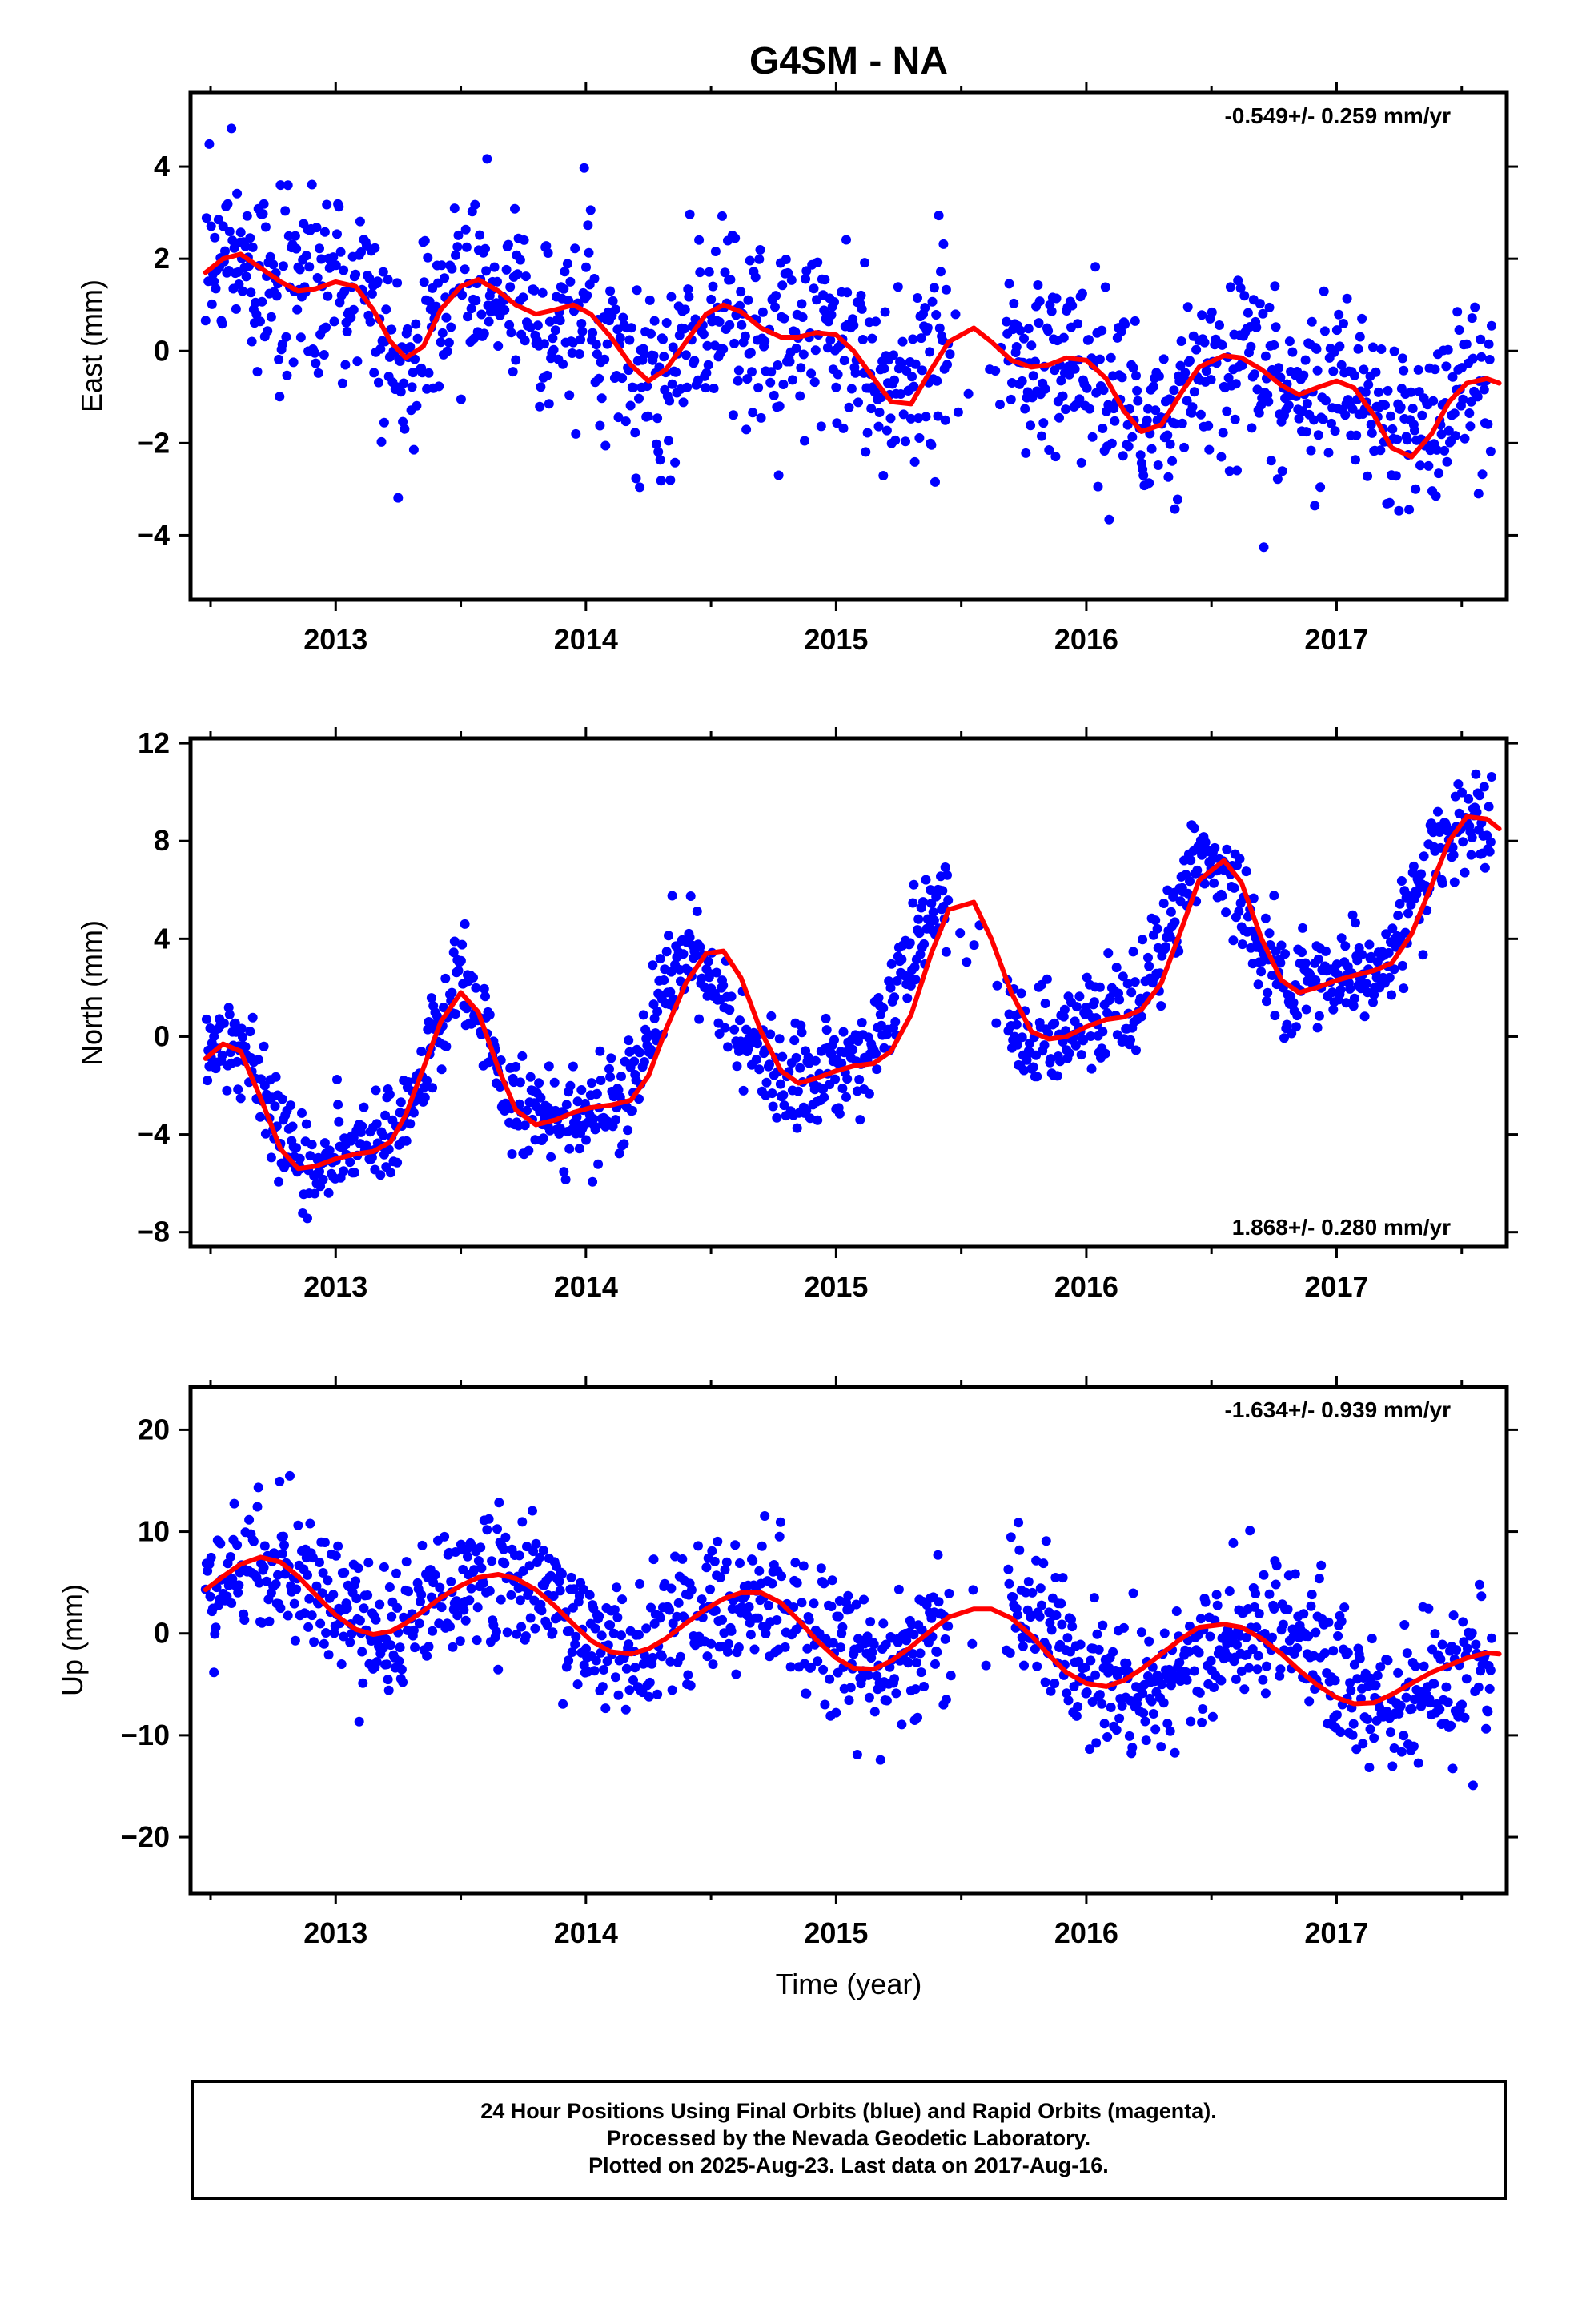 The height and width of the screenshot is (2324, 1582). Describe the element at coordinates (91, 993) in the screenshot. I see `north-y-axis-label: North (mm)` at that location.